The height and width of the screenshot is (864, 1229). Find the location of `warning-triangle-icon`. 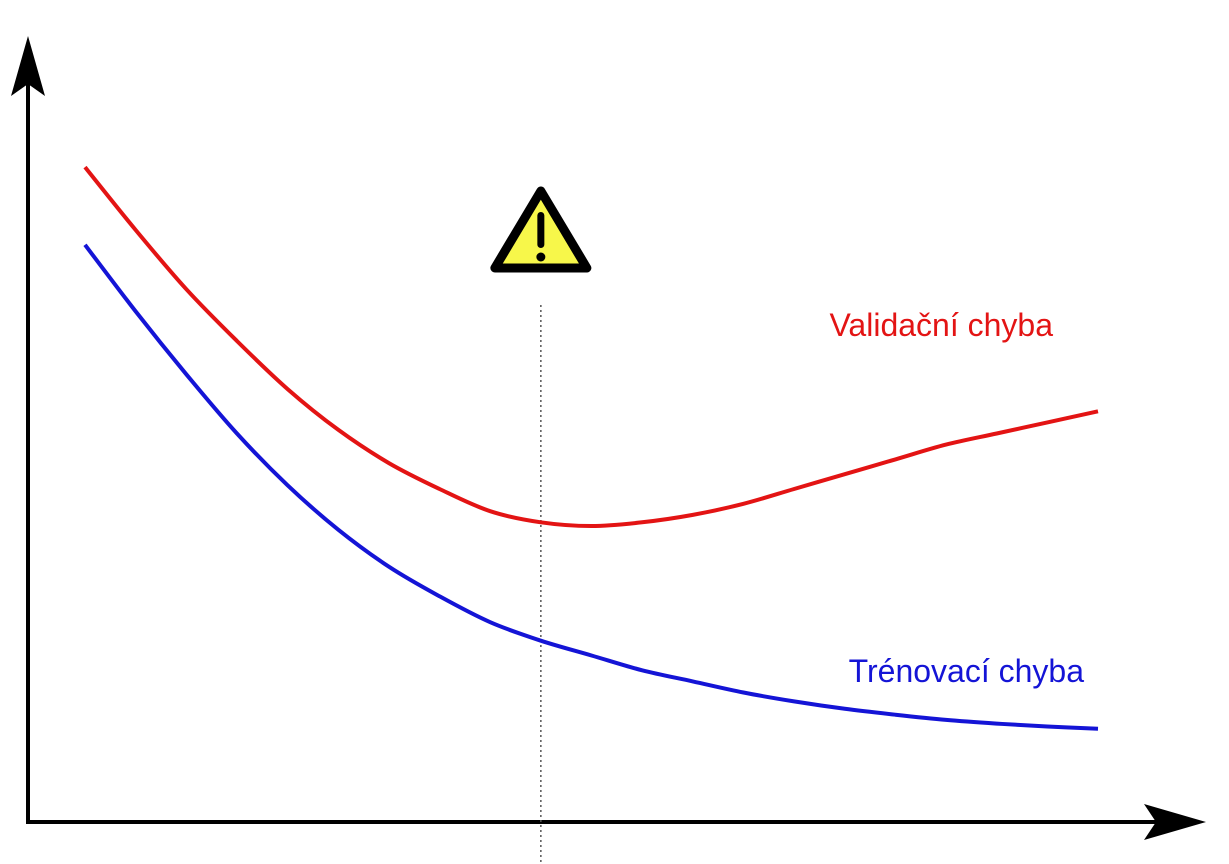

warning-triangle-icon is located at coordinates (541, 229).